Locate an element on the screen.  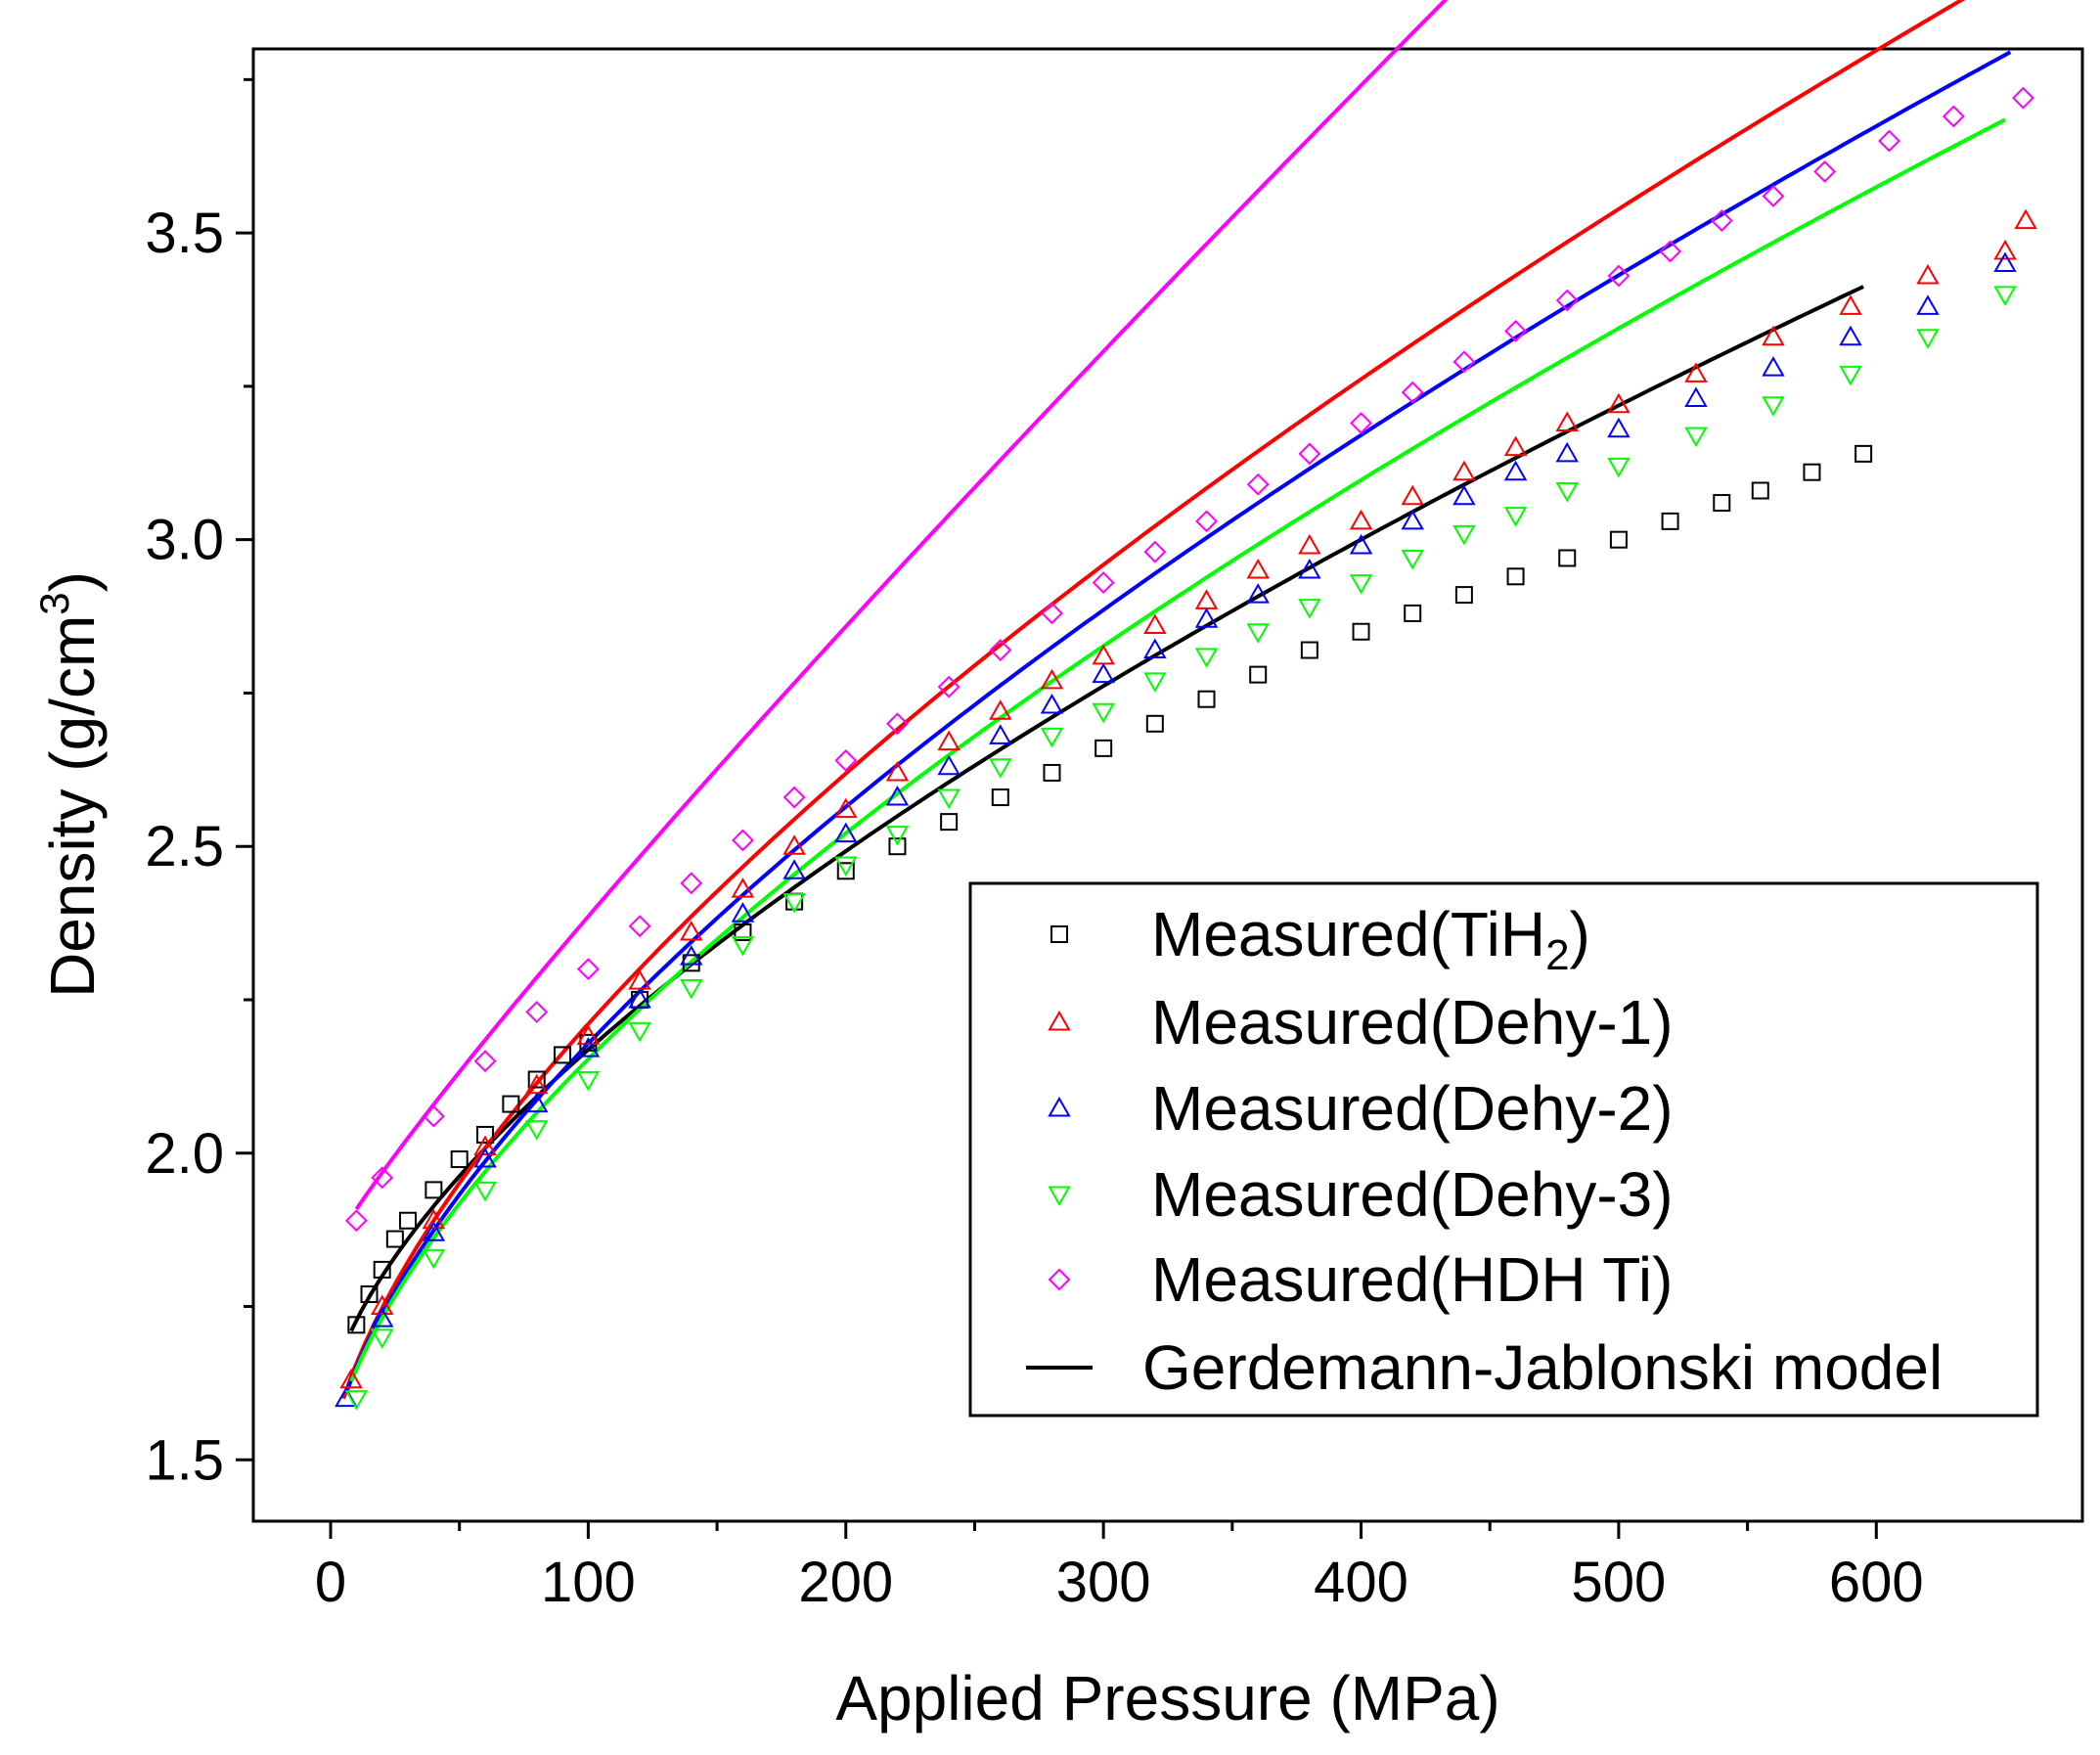
x-tick-label: 400 is located at coordinates (1361, 1582).